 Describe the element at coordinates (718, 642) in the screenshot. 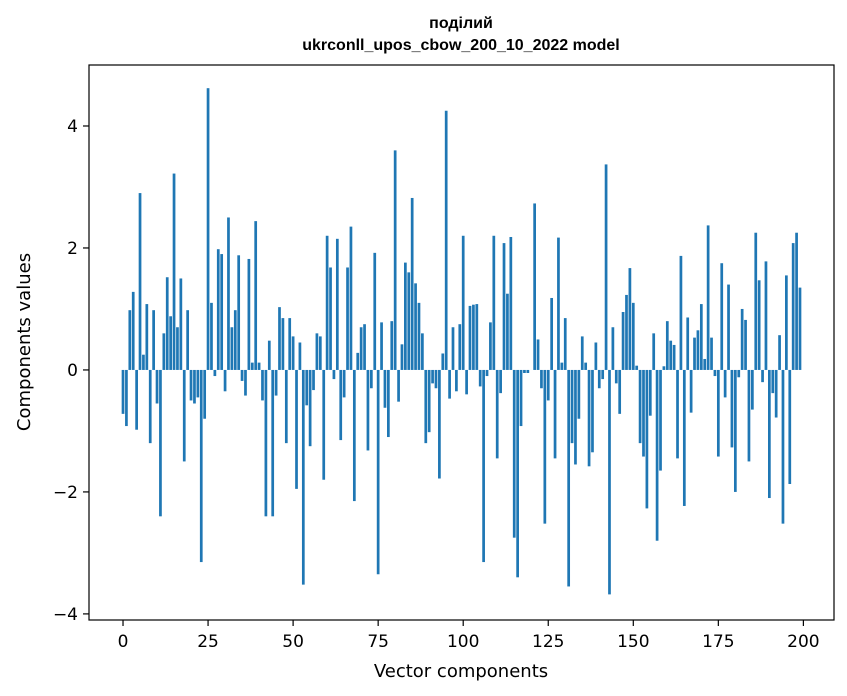

I see `x-tick-label: 175` at that location.